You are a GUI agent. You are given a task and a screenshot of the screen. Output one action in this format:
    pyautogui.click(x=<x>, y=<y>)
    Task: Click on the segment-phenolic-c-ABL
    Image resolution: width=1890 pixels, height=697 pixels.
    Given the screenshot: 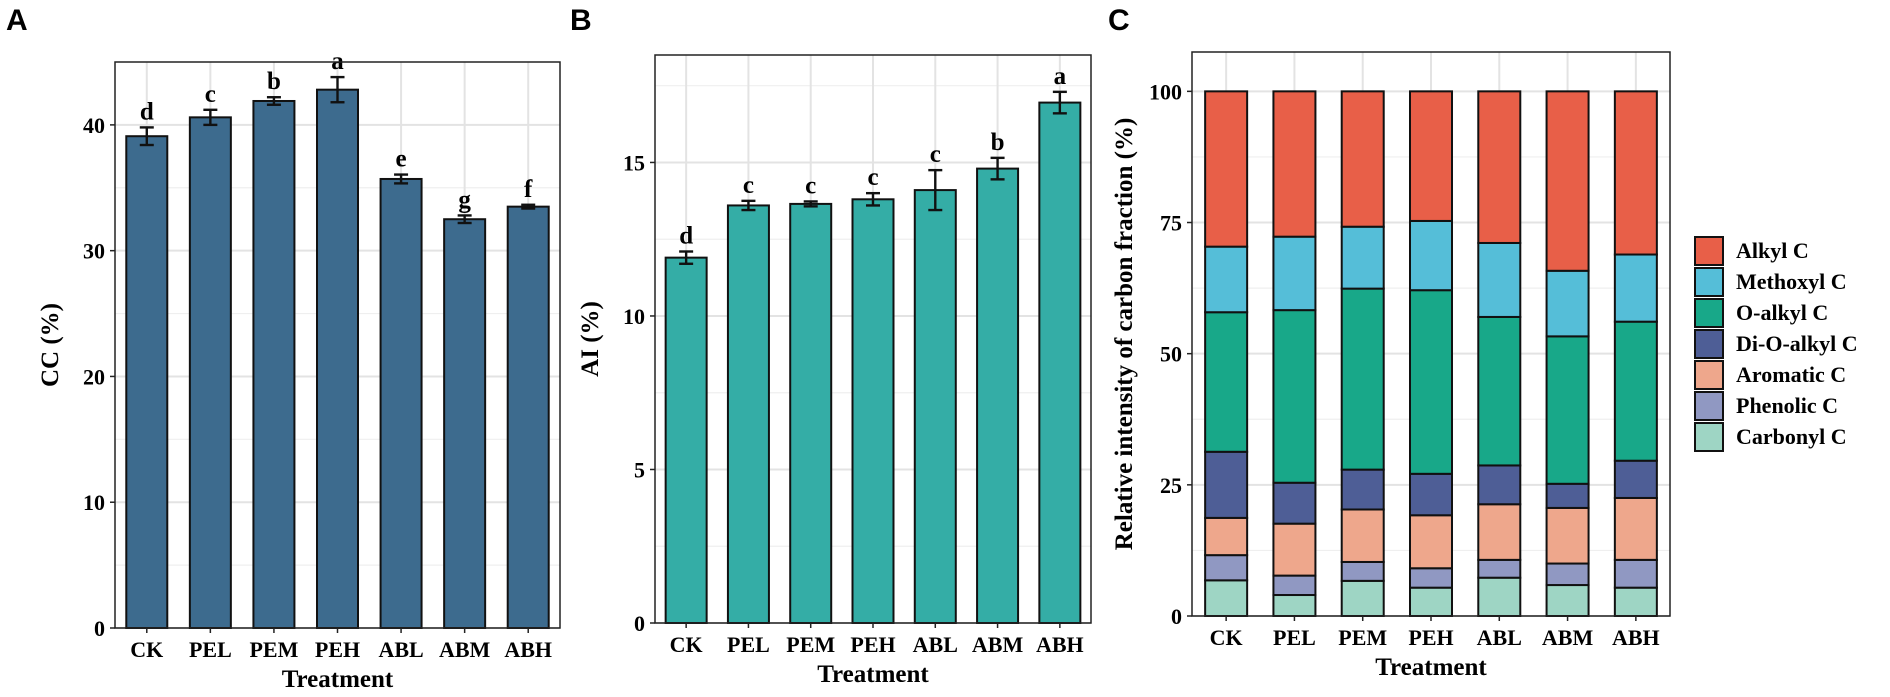 What is the action you would take?
    pyautogui.click(x=1499, y=568)
    